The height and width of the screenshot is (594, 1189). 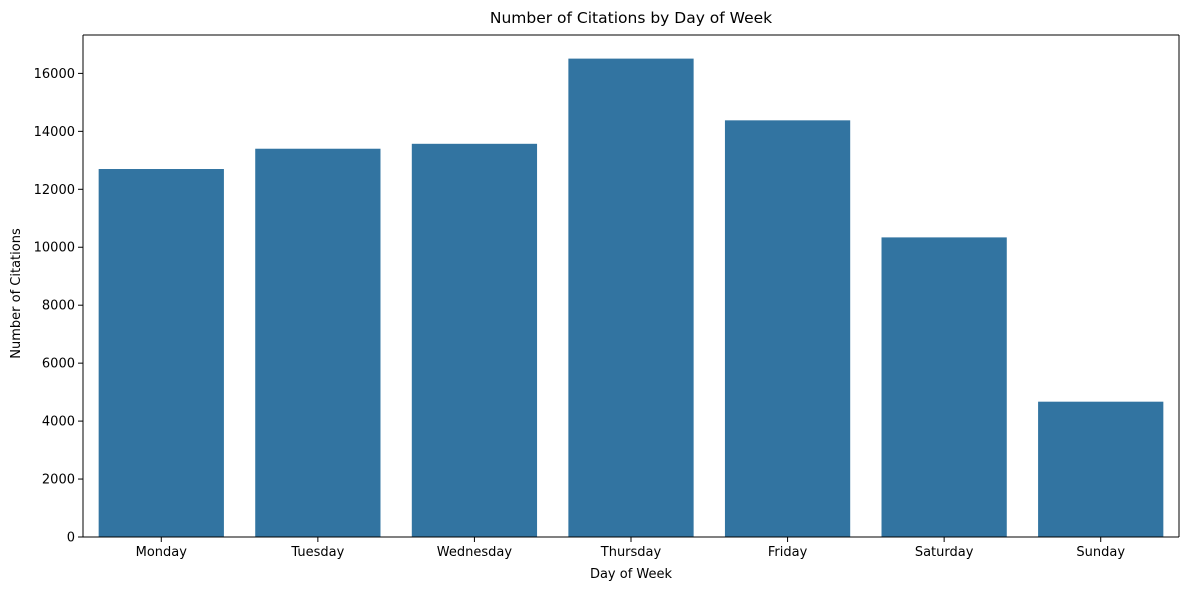 I want to click on y-tick-label: 8000, so click(x=58, y=306).